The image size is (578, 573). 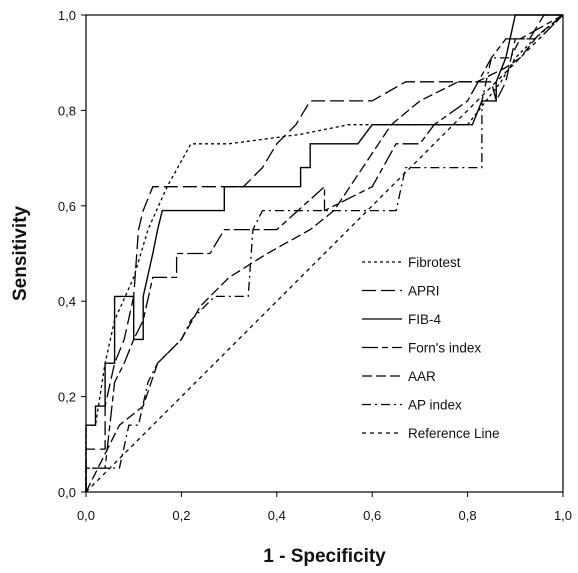 What do you see at coordinates (372, 515) in the screenshot?
I see `x-tick-label: 0,6` at bounding box center [372, 515].